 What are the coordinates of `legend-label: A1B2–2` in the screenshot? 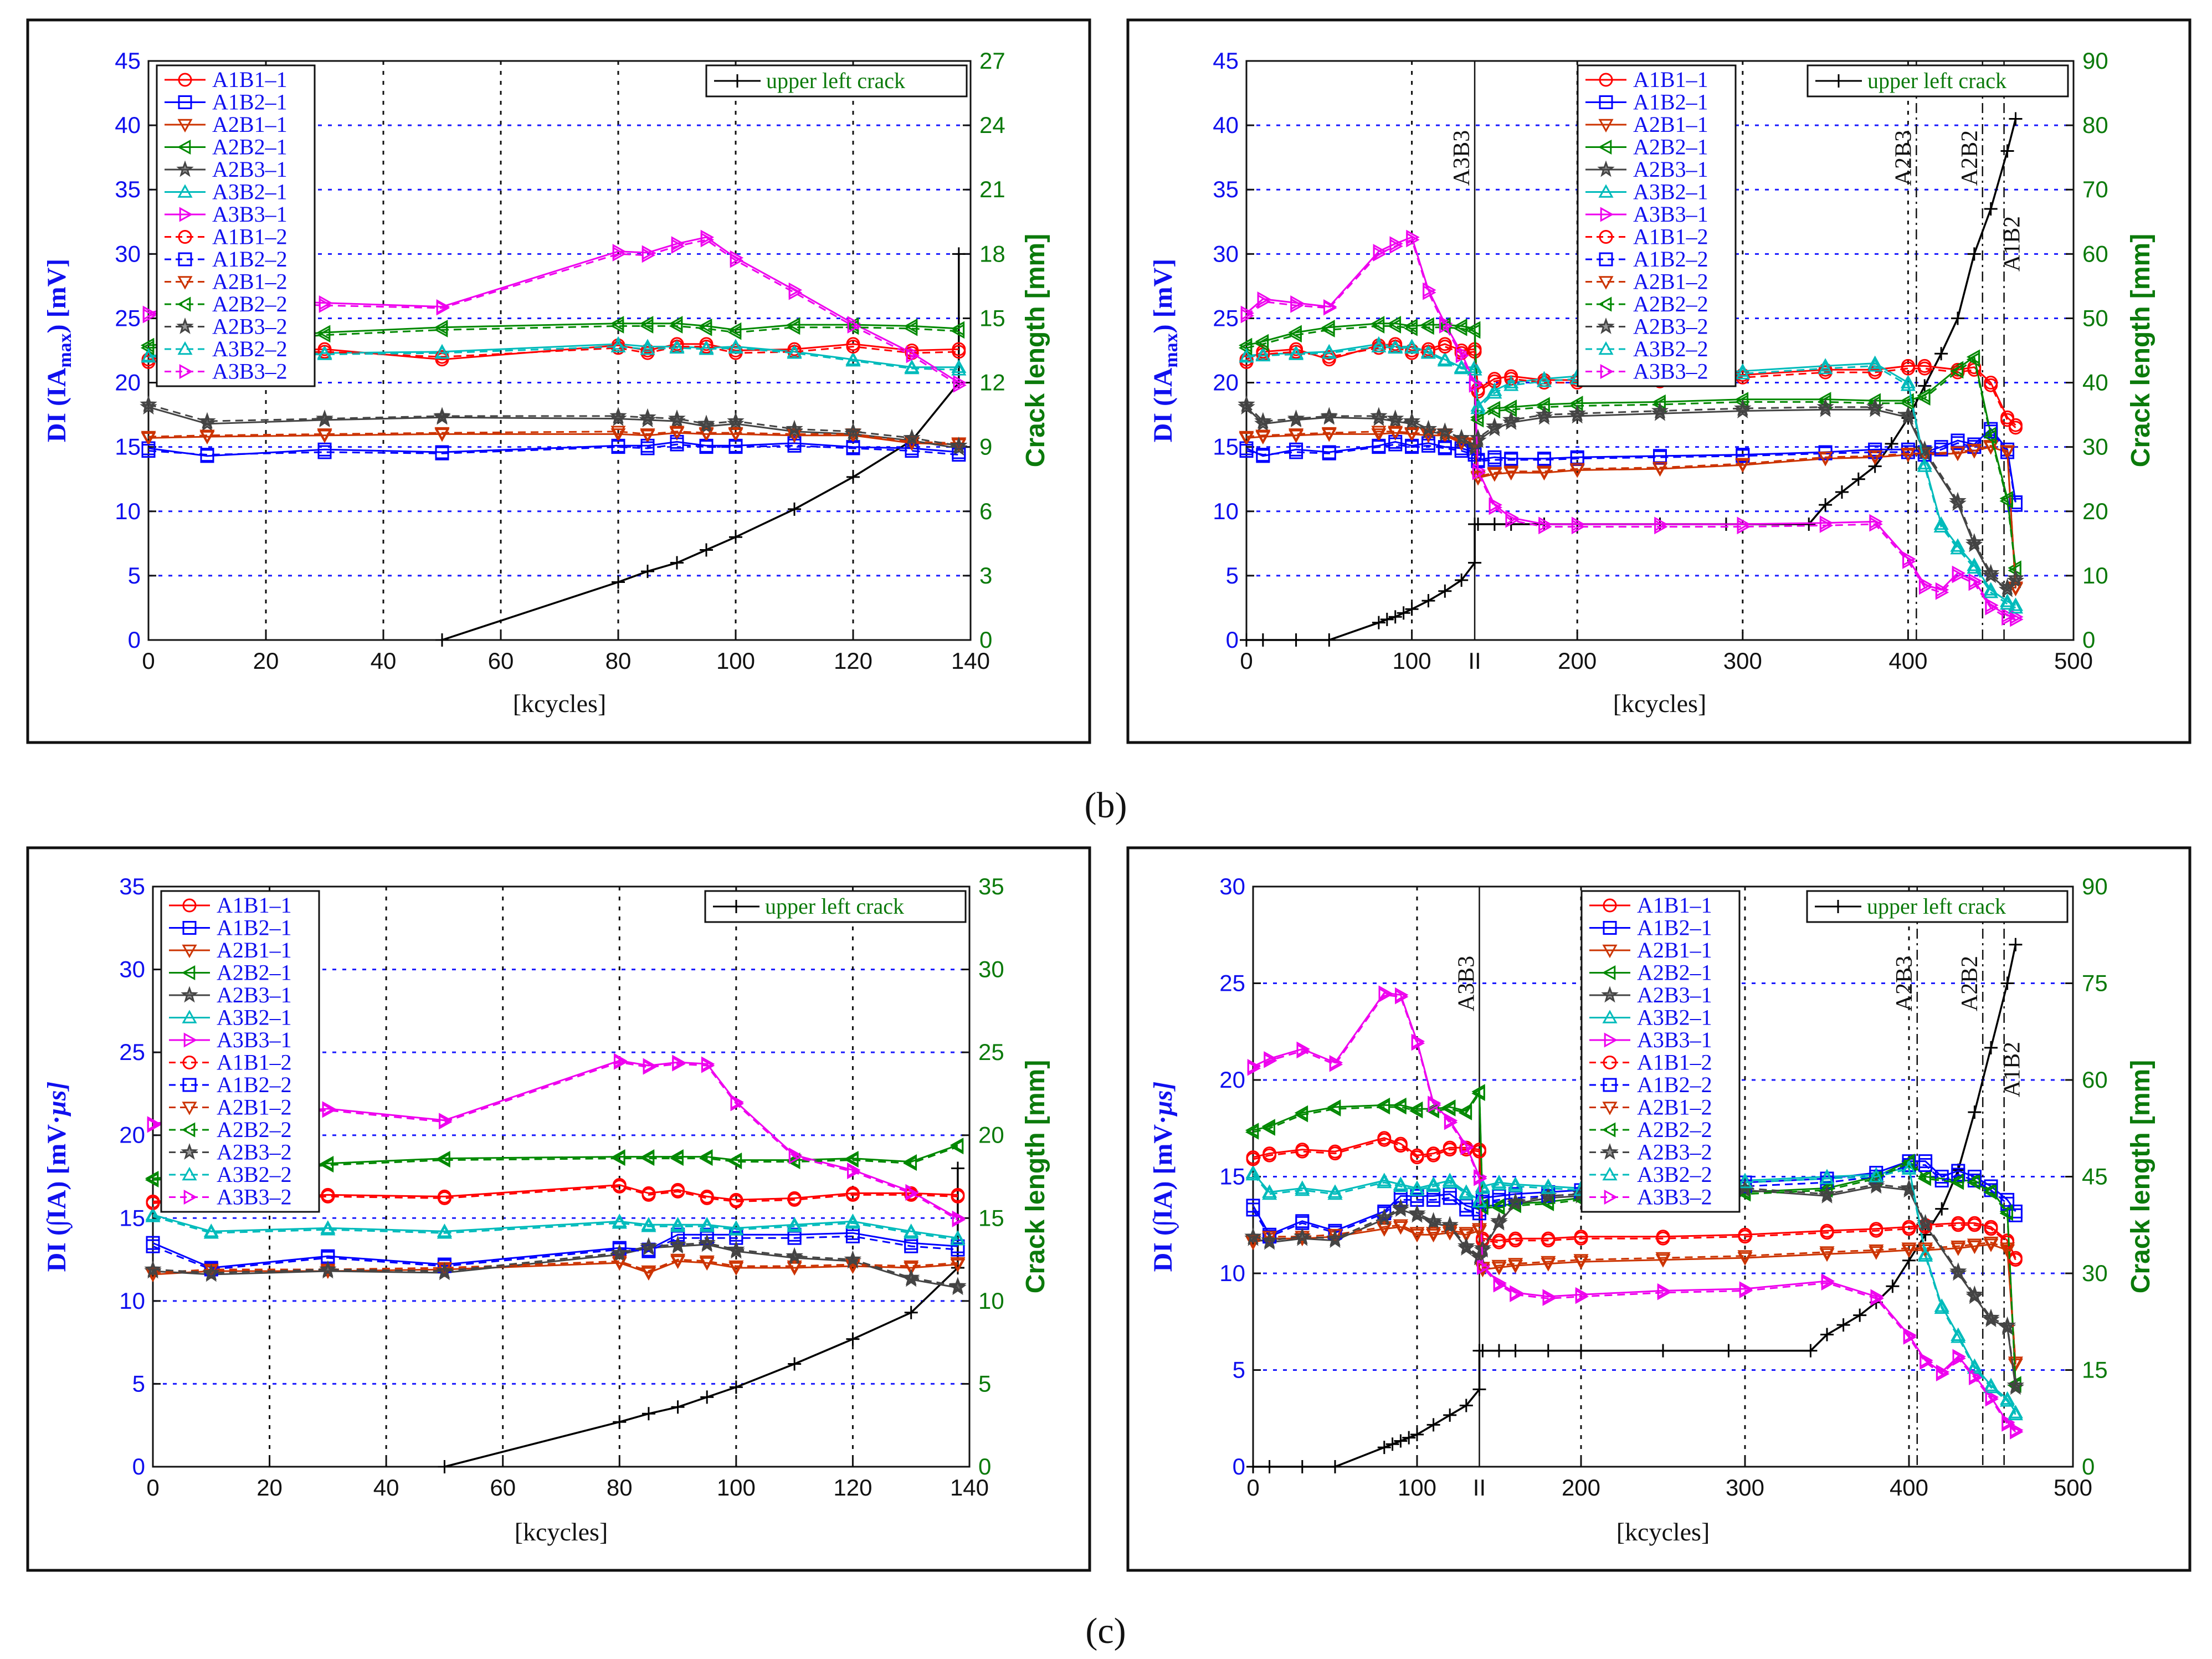 It's located at (1670, 259).